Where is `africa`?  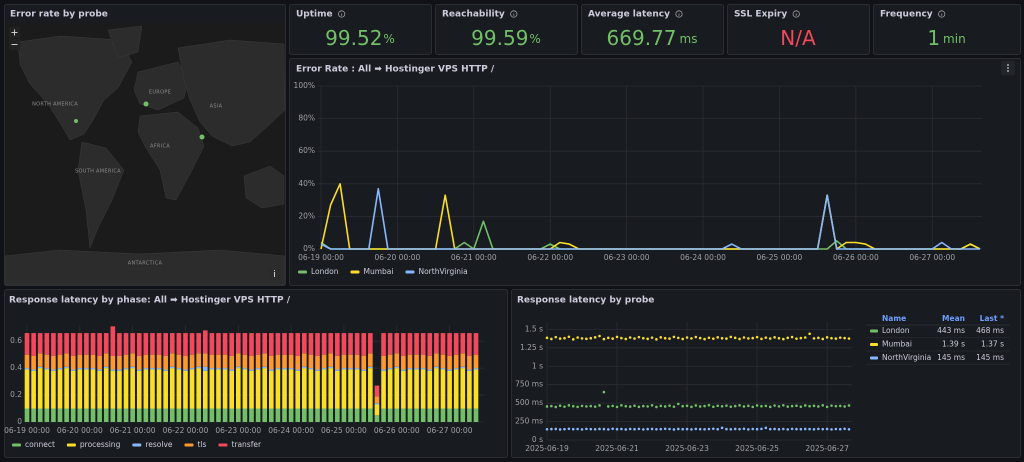
africa is located at coordinates (171, 156).